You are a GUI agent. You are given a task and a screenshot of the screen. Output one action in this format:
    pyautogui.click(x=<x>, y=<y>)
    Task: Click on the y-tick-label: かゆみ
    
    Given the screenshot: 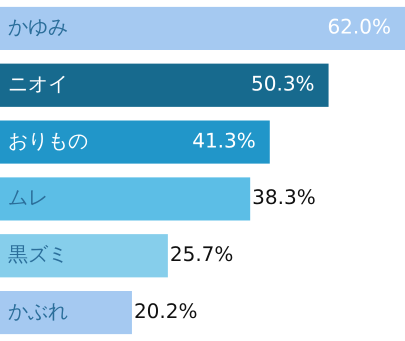 What is the action you would take?
    pyautogui.click(x=38, y=26)
    